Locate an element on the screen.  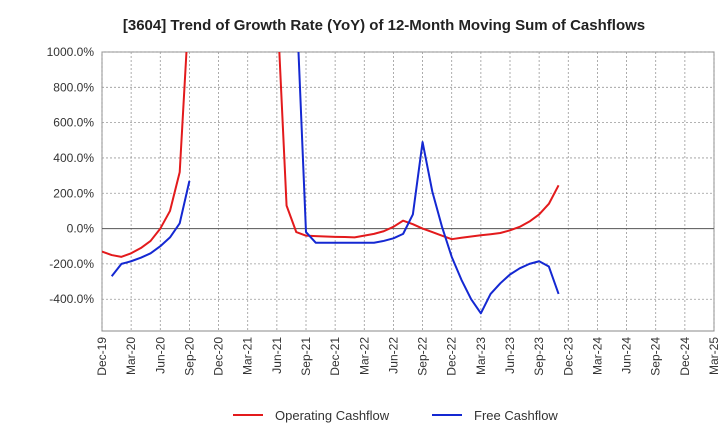
x-tick-label: Mar-22 is located at coordinates (364, 356).